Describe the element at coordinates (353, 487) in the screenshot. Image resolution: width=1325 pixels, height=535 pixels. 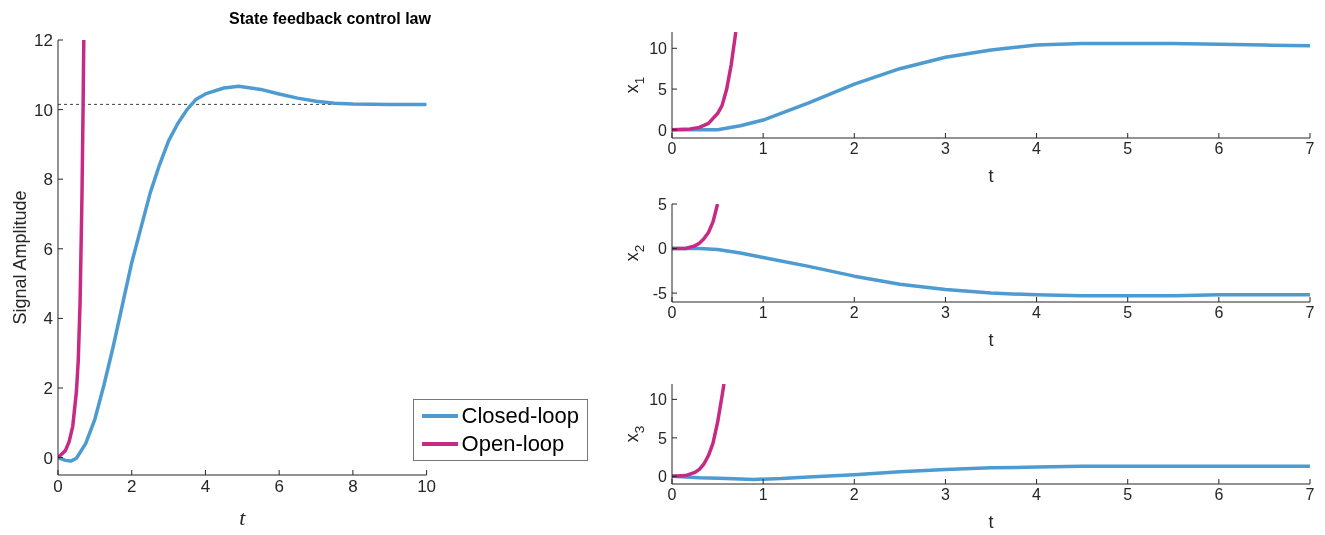
I see `x-tick-label: 8` at that location.